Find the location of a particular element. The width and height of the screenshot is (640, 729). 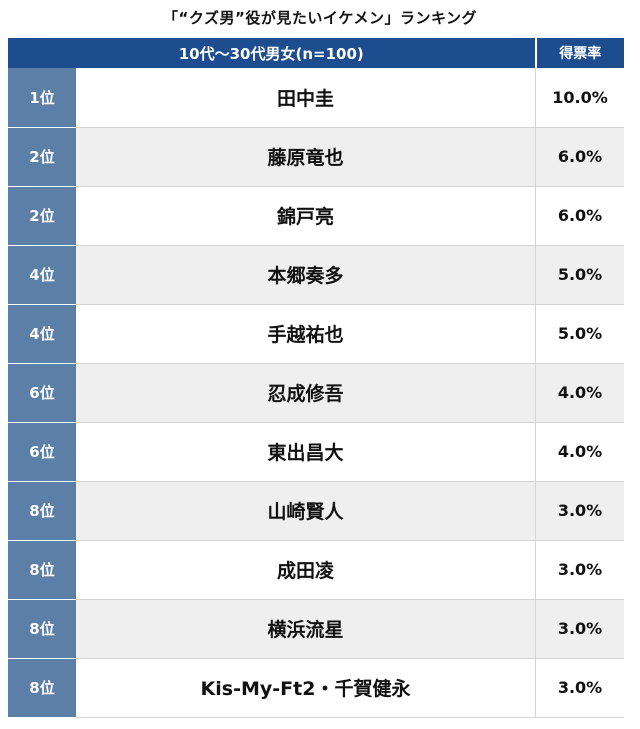

name-cell: 忍成修吾 is located at coordinates (306, 393).